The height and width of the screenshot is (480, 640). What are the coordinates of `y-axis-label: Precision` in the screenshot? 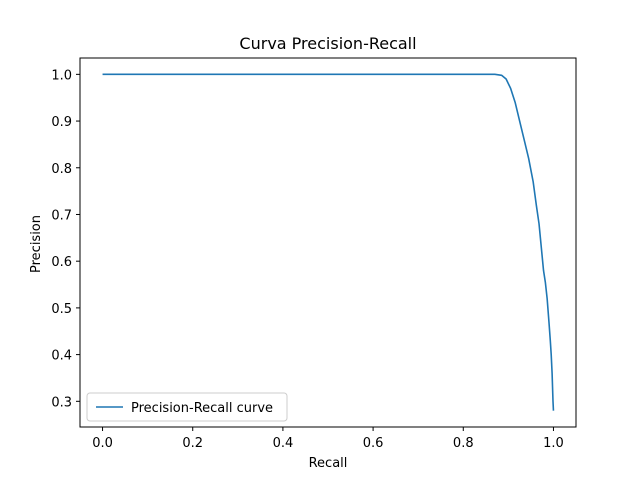 It's located at (36, 244).